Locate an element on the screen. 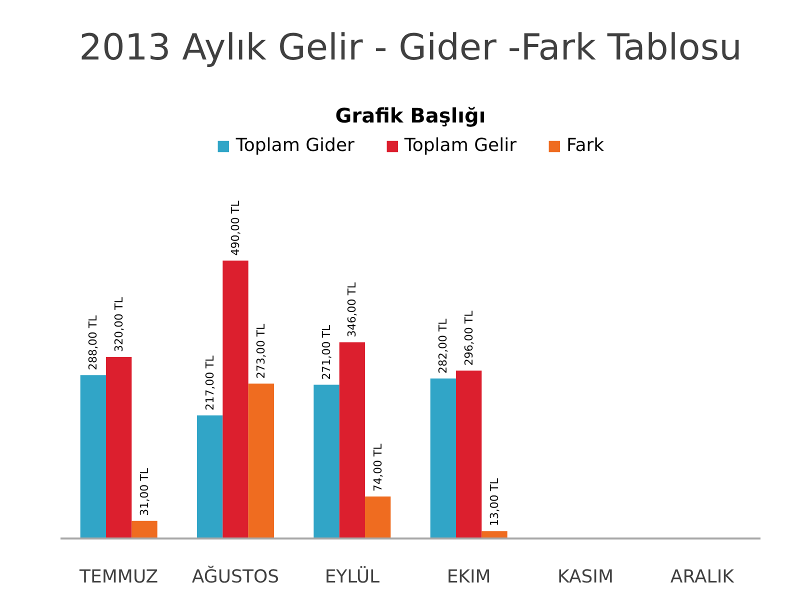  x-tick-label: KASIM is located at coordinates (585, 577).